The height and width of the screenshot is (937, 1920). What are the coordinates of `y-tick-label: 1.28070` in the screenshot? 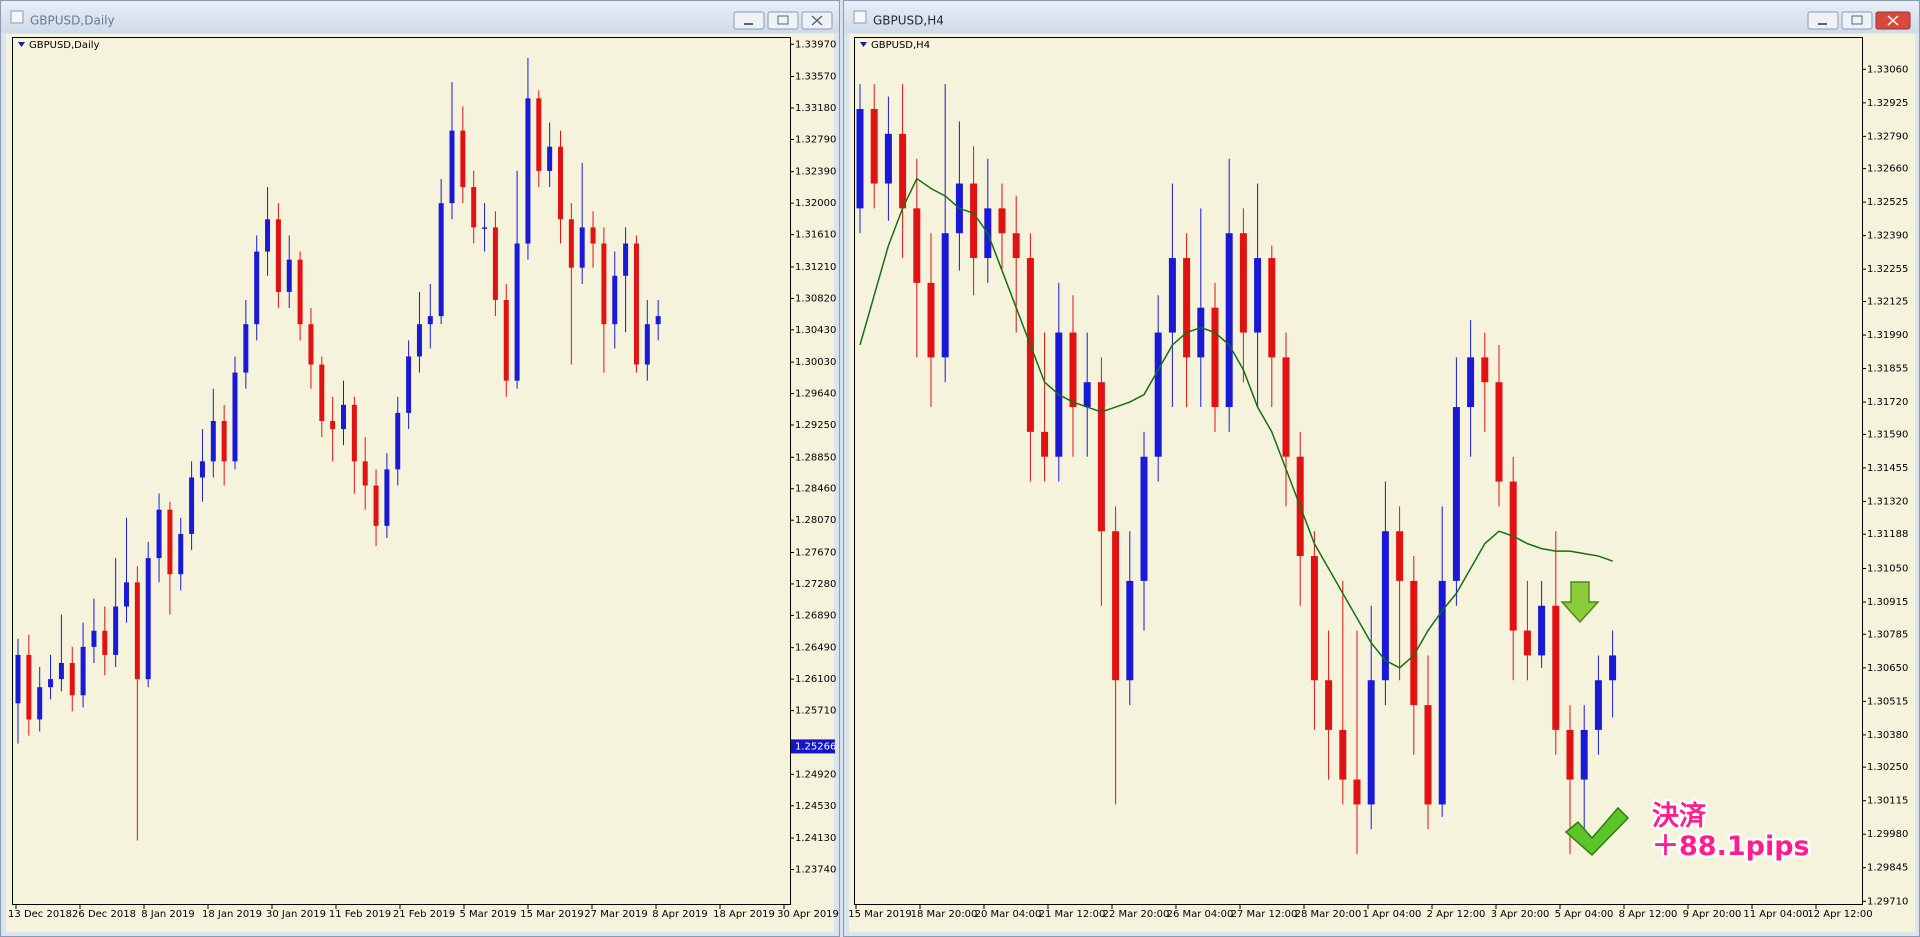 It's located at (815, 520).